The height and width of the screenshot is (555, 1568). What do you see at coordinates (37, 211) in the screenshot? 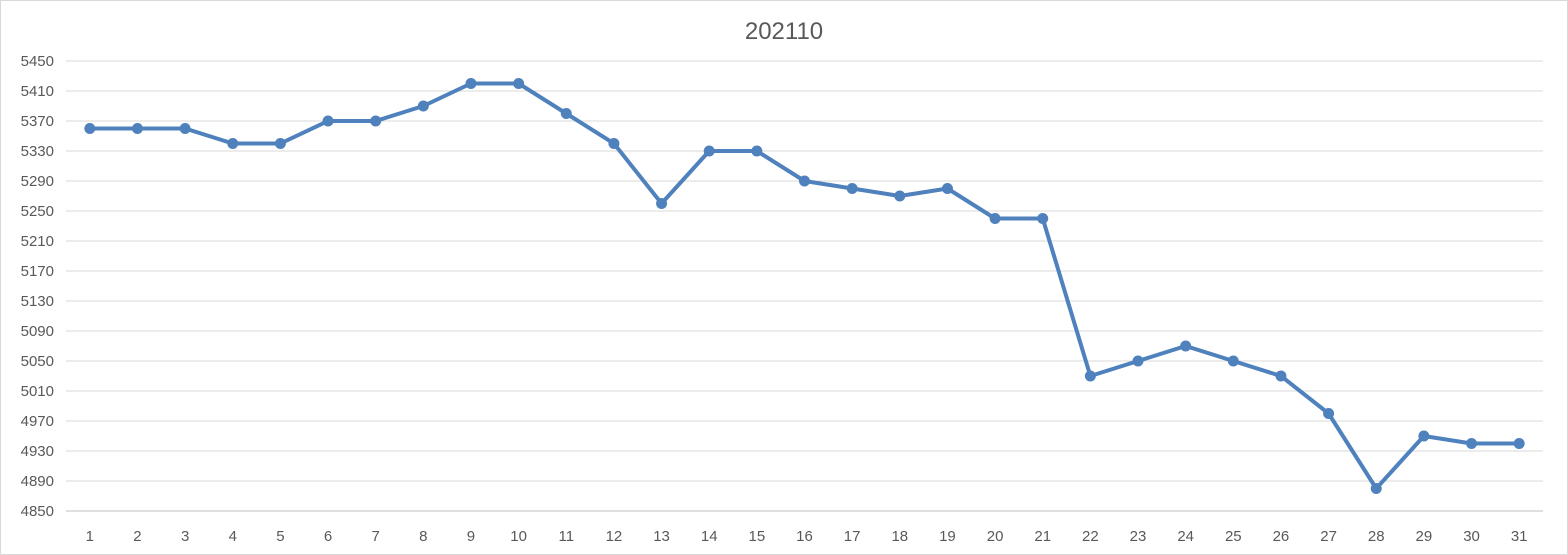
I see `y-tick-label: 5250` at bounding box center [37, 211].